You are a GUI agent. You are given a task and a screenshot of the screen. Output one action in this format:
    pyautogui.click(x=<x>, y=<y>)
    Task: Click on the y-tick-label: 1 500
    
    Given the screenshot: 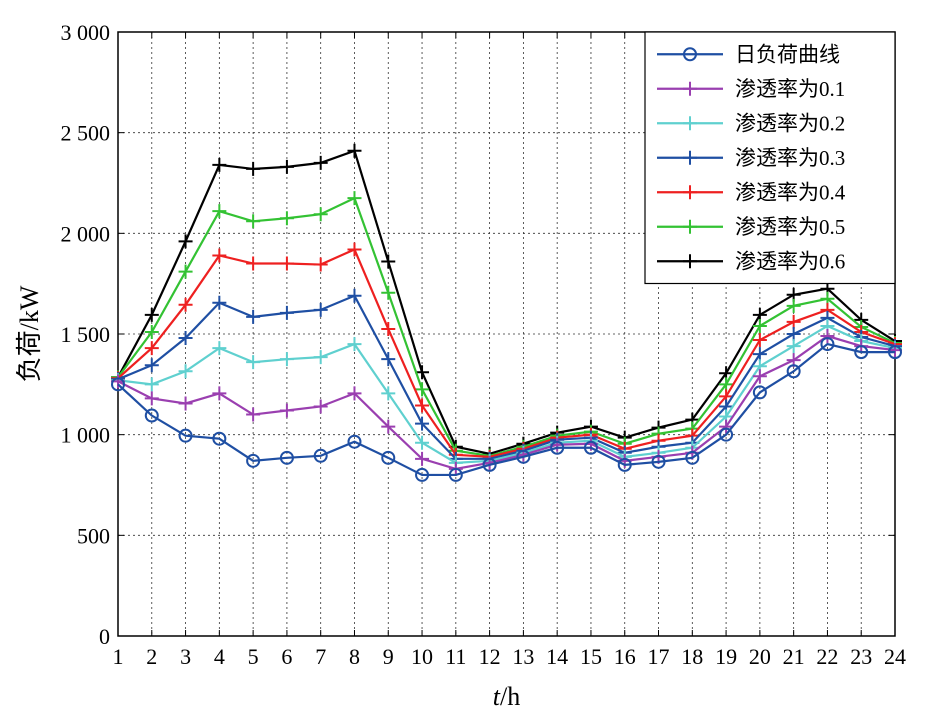 What is the action you would take?
    pyautogui.click(x=86, y=334)
    